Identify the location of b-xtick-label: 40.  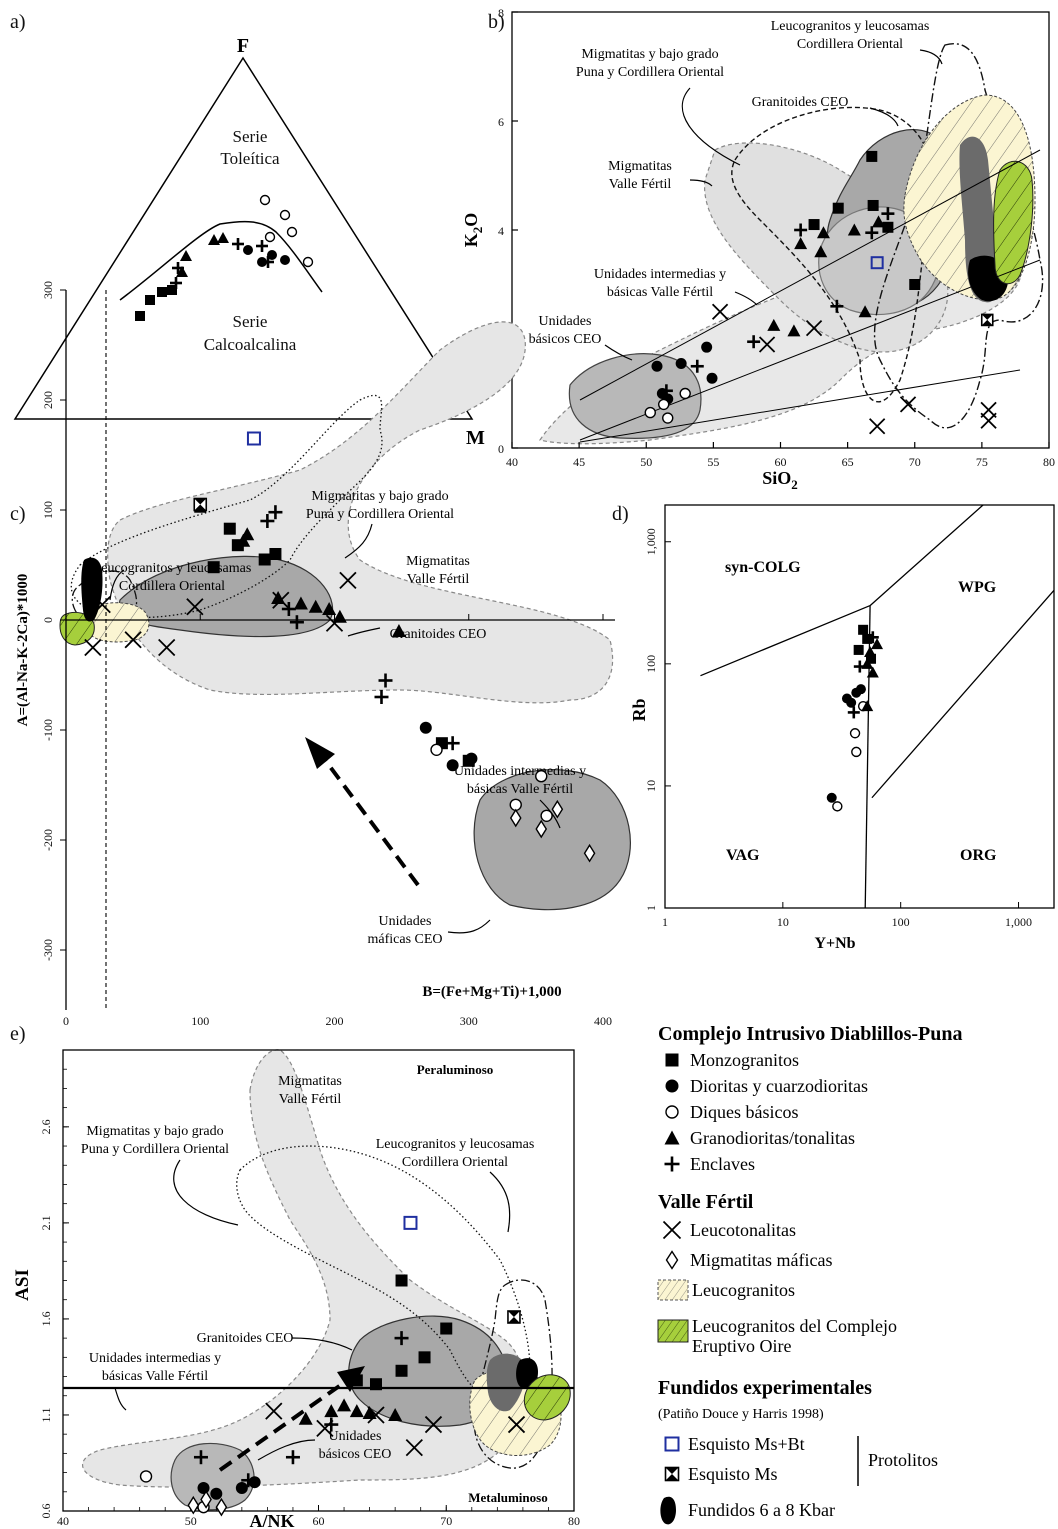
(512, 462).